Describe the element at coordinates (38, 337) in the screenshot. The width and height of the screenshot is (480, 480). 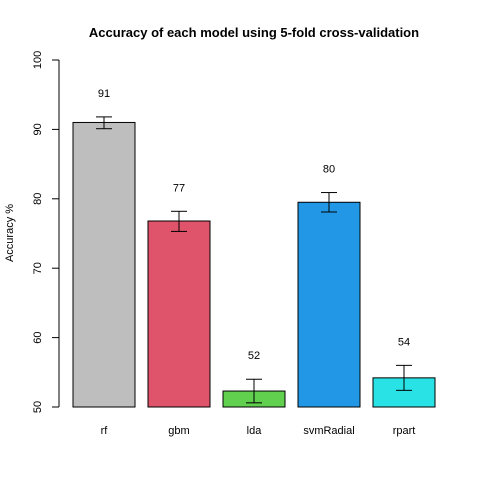
I see `y-tick-label: 60` at that location.